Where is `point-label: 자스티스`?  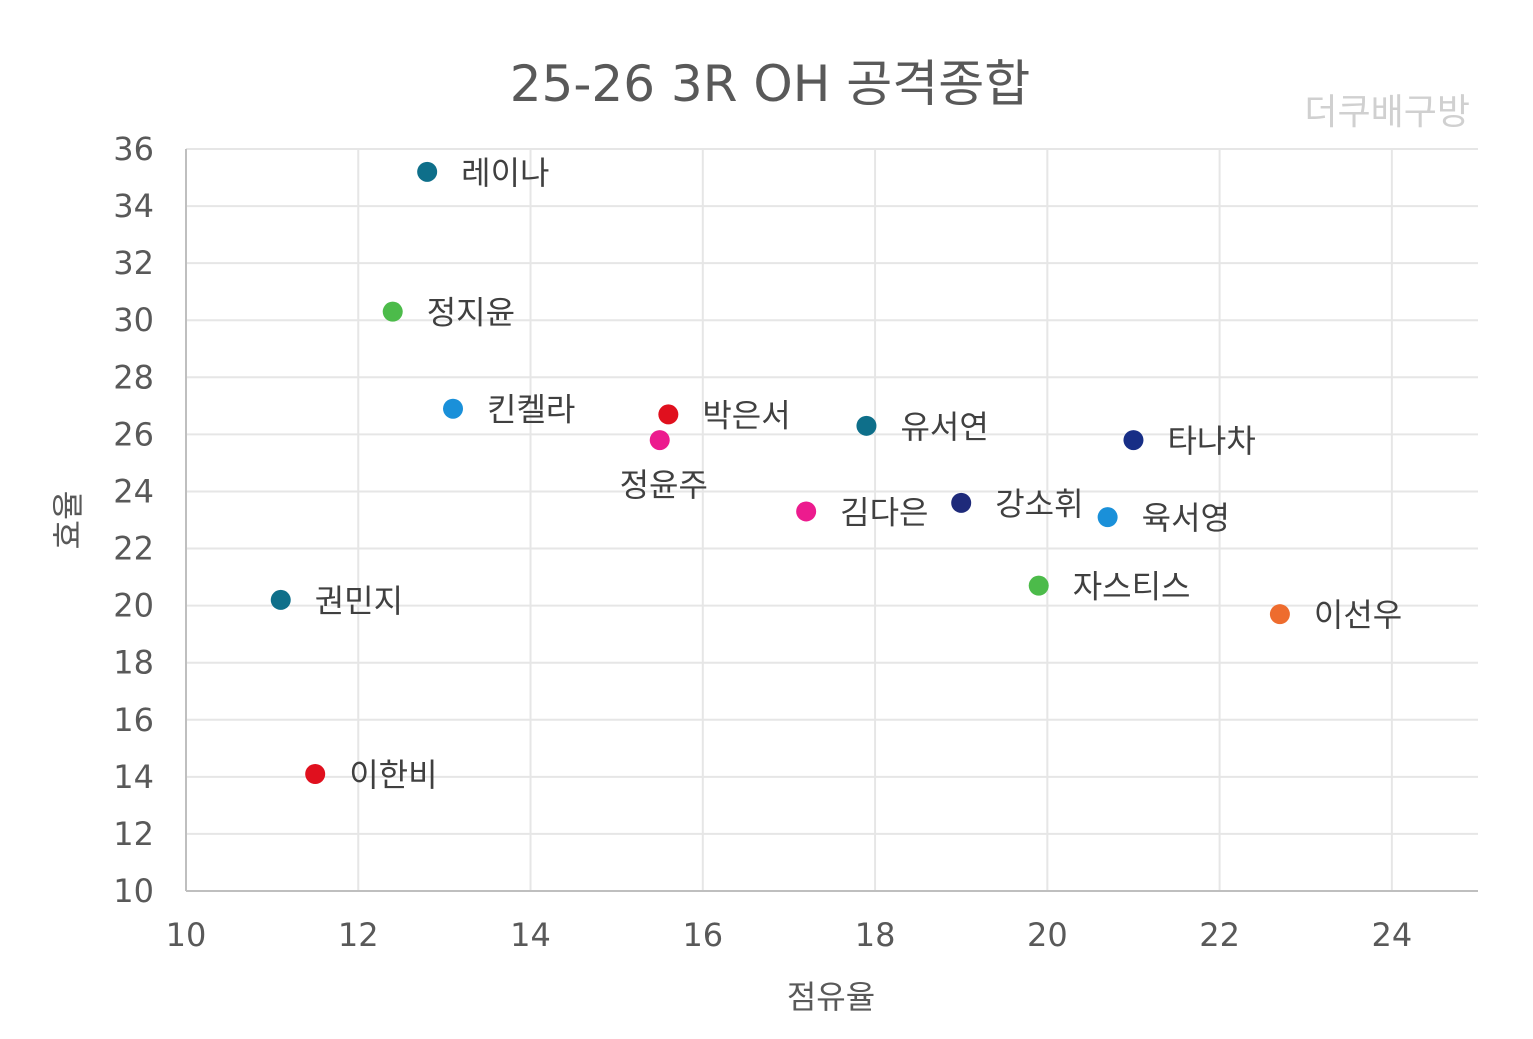 point-label: 자스티스 is located at coordinates (1132, 587).